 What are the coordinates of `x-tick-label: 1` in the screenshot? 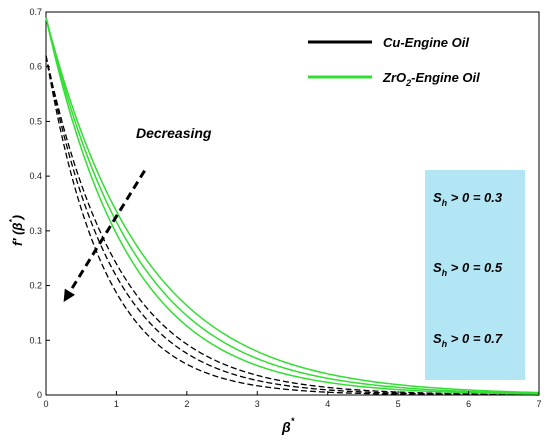 It's located at (116, 404).